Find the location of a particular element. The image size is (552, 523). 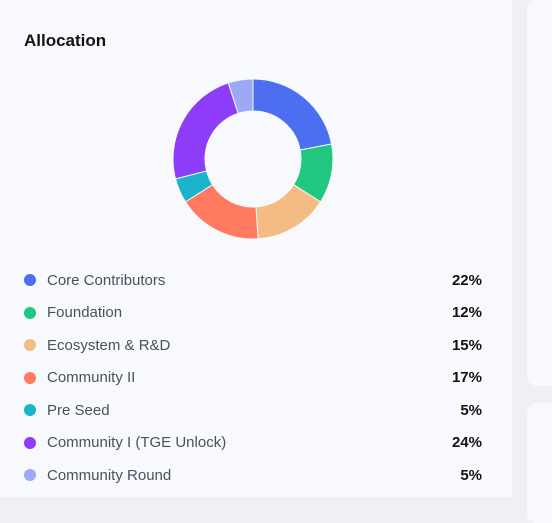

legend-percentage: 17% is located at coordinates (466, 378).